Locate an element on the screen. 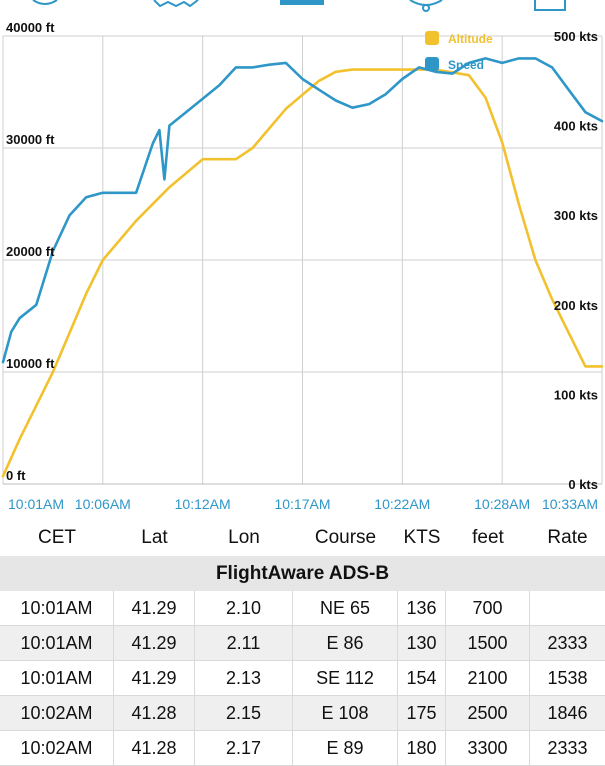 The image size is (605, 766). col-header-lon: Lon is located at coordinates (244, 537).